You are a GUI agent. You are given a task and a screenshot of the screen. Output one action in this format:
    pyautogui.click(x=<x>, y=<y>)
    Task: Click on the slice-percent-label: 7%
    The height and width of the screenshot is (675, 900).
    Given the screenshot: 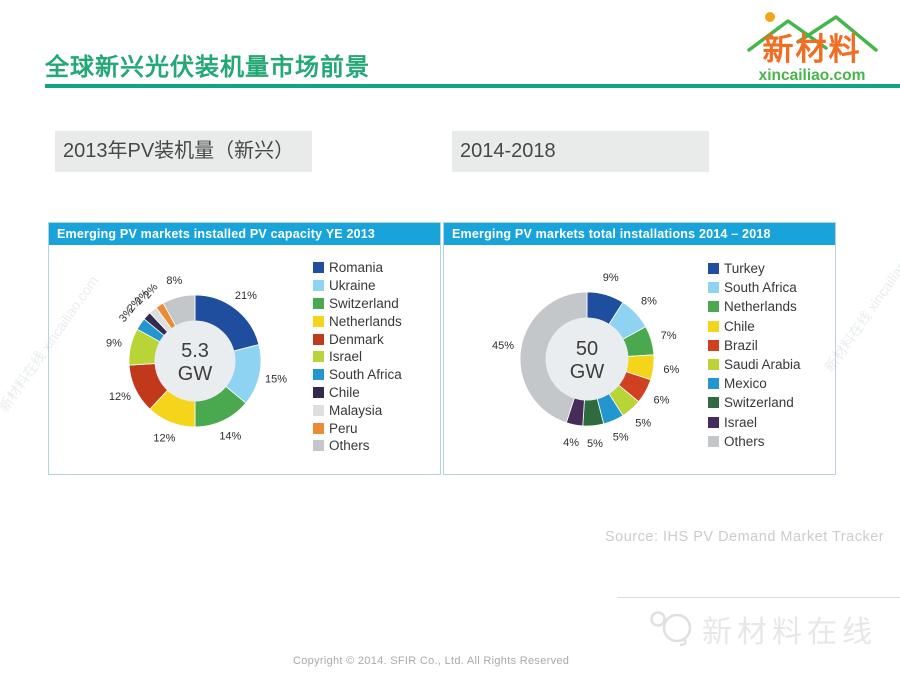 What is the action you would take?
    pyautogui.click(x=669, y=336)
    